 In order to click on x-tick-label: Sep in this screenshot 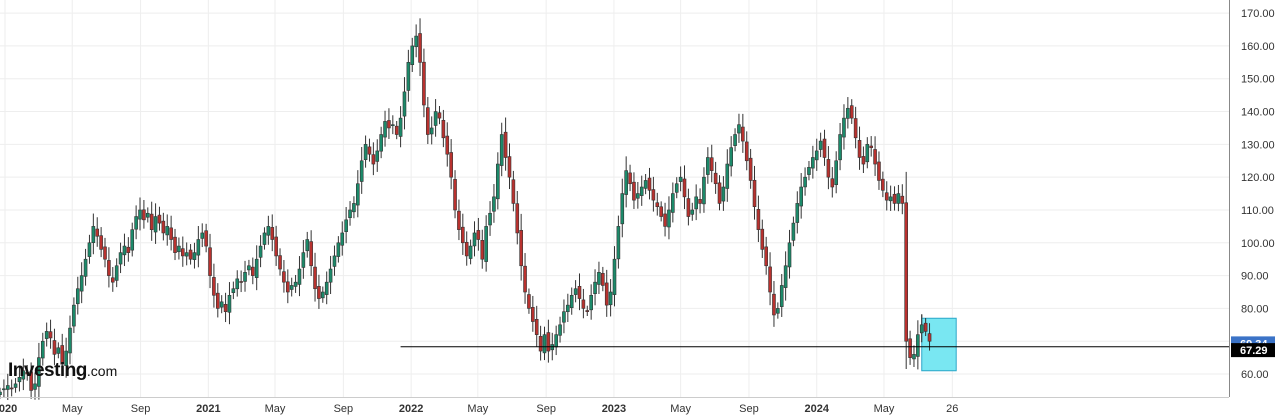, I will do `click(141, 409)`.